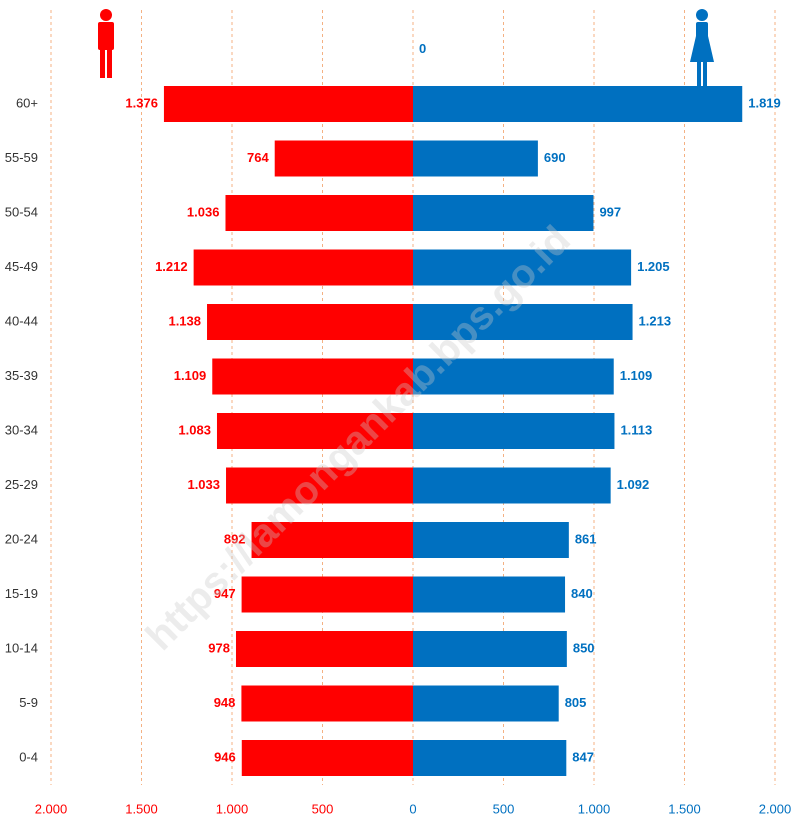 The height and width of the screenshot is (828, 797). I want to click on data-label: 840, so click(582, 593).